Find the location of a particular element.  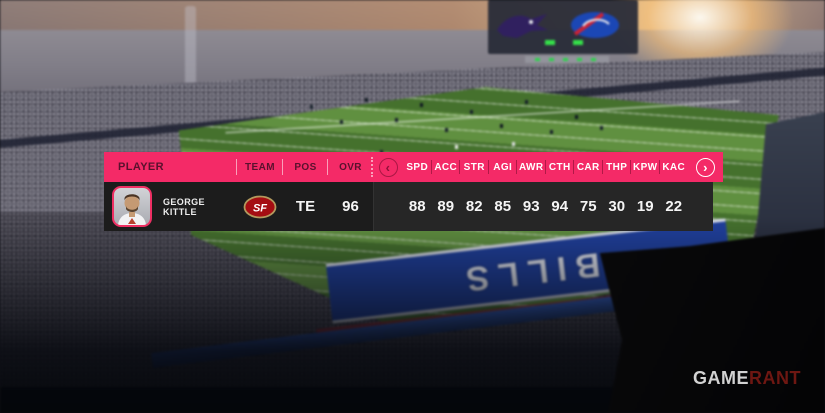

team-cell: SF is located at coordinates (260, 207).